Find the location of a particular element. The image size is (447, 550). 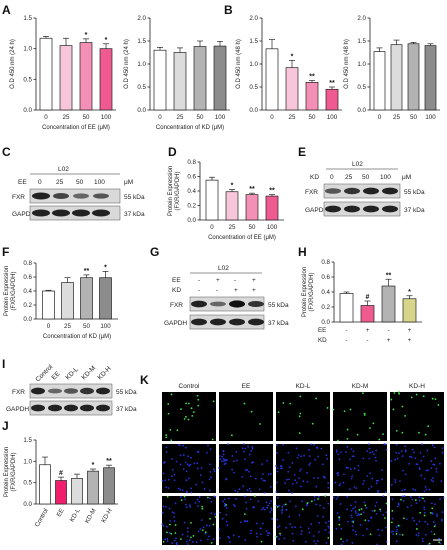

x-tick-label: + is located at coordinates (389, 340).